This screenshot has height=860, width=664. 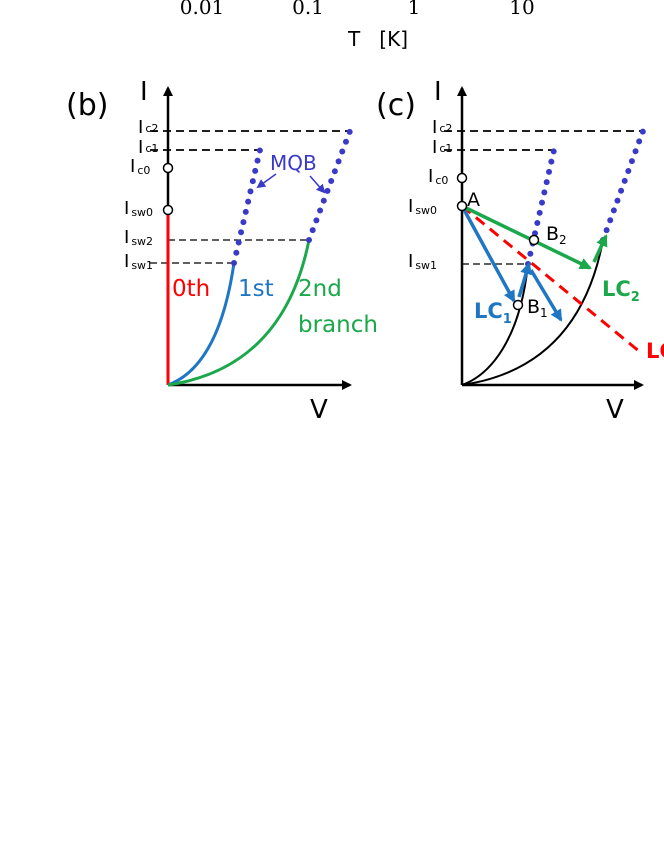 What do you see at coordinates (521, 9) in the screenshot?
I see `tick-label-10: 10` at bounding box center [521, 9].